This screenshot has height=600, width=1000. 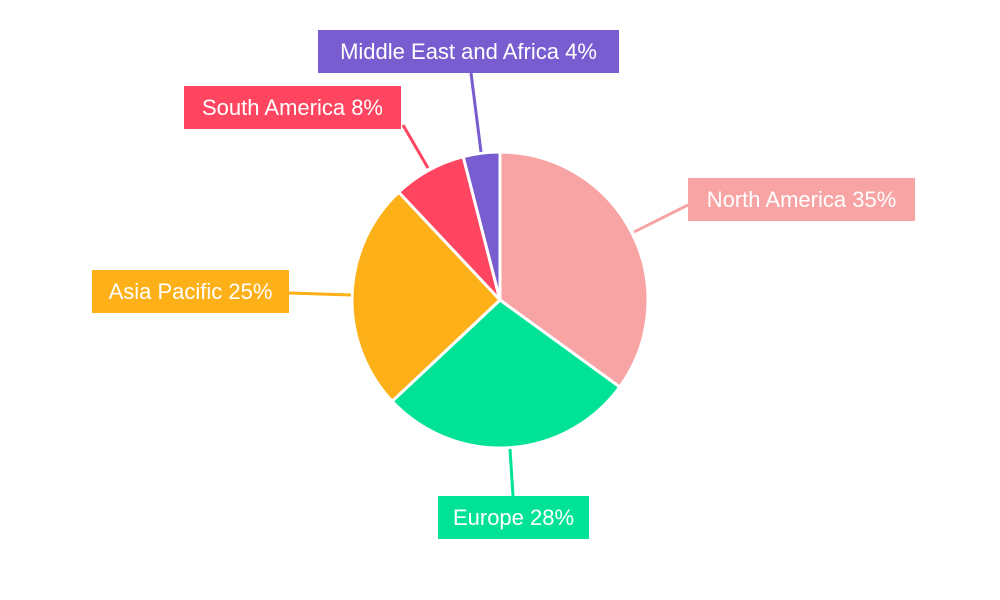 I want to click on data-label: Asia Pacific 25%, so click(x=191, y=291).